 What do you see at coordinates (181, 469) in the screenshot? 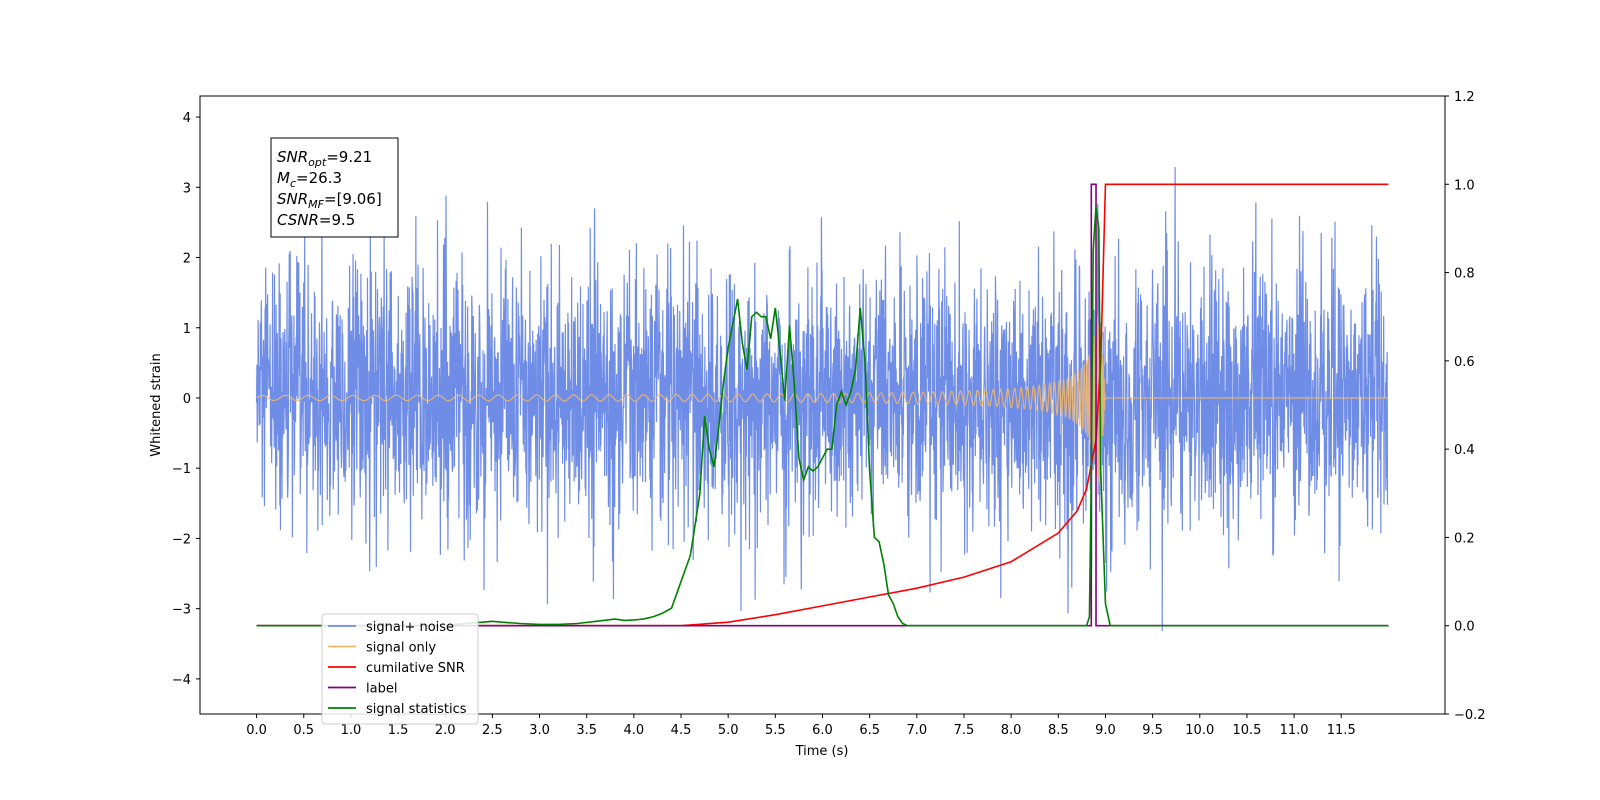
I see `y-left-tick-label: −1` at bounding box center [181, 469].